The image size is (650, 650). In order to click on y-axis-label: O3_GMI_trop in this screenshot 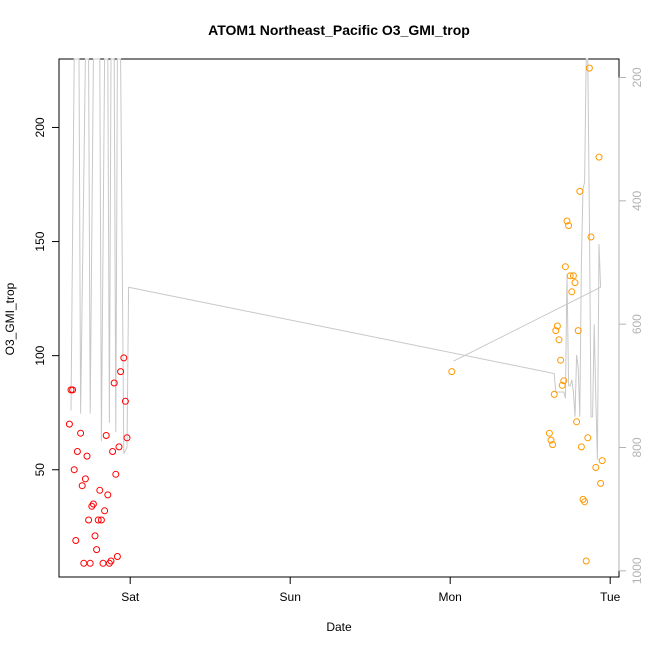, I will do `click(10, 318)`.